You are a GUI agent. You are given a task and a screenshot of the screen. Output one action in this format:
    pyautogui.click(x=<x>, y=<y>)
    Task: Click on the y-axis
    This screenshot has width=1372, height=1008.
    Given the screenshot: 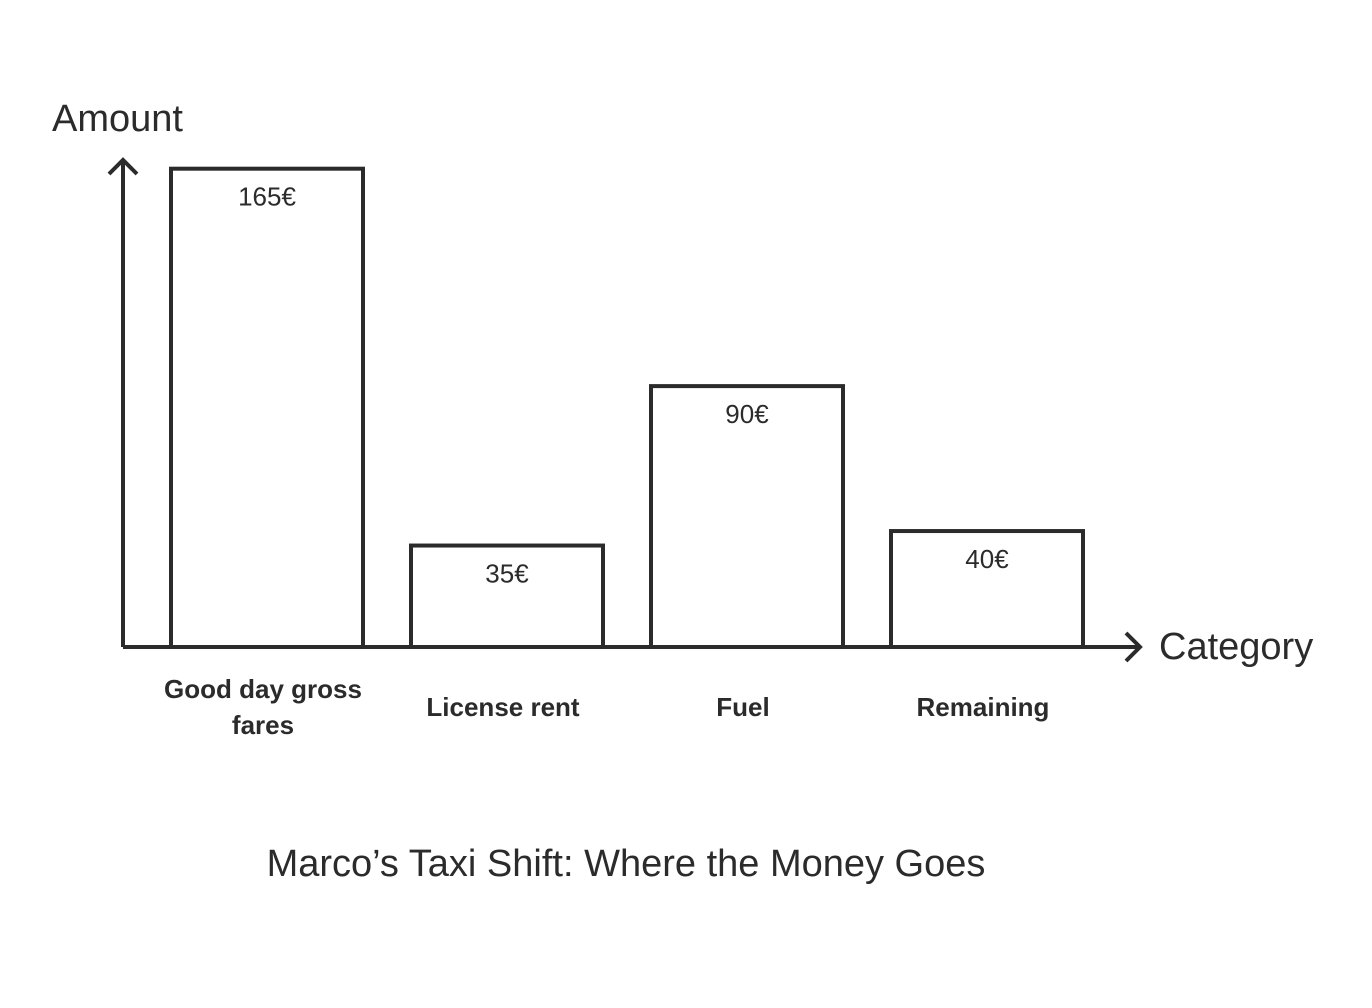 What is the action you would take?
    pyautogui.click(x=123, y=402)
    